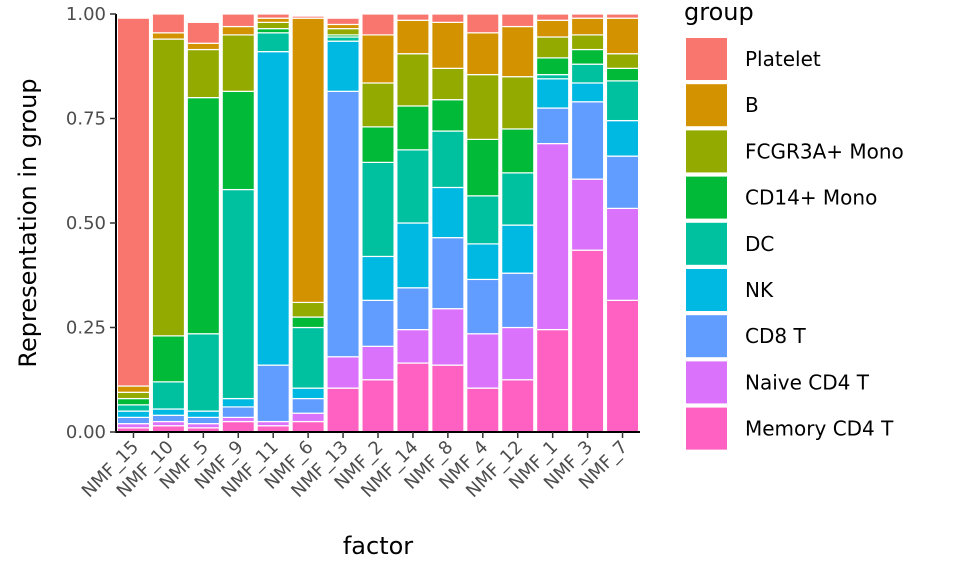  Describe the element at coordinates (413, 128) in the screenshot. I see `bar-segment-nmf-14-cd14-mono` at that location.